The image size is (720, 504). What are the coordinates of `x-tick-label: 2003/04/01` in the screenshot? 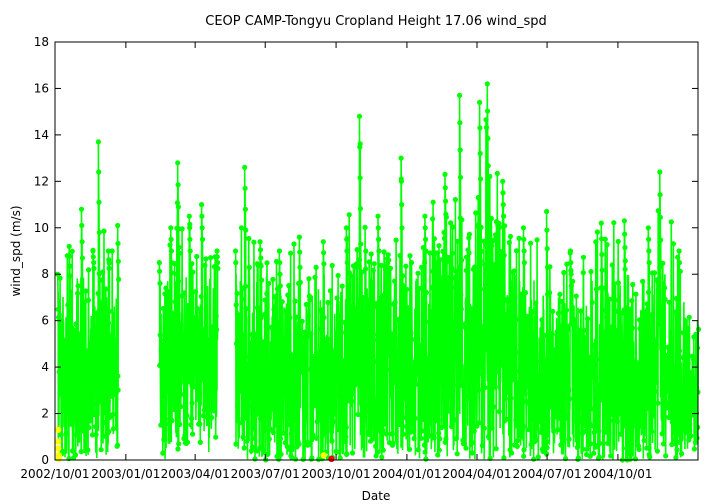 It's located at (195, 474).